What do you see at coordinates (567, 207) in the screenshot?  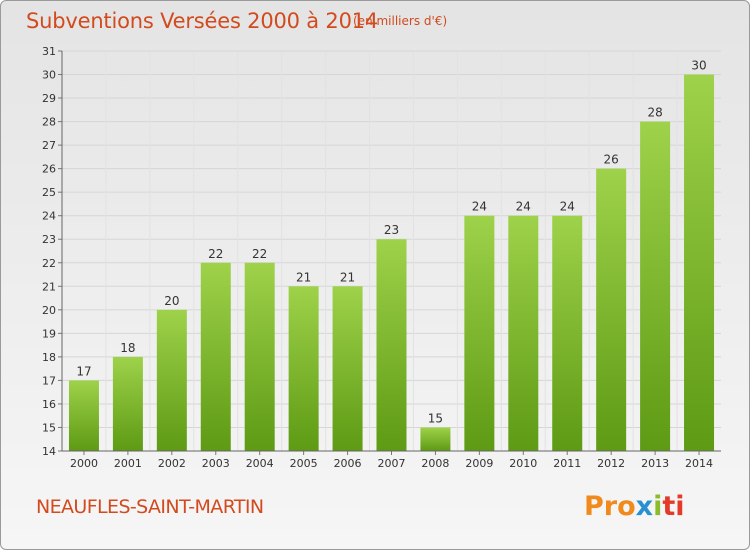 I see `value-label-2011: 24` at bounding box center [567, 207].